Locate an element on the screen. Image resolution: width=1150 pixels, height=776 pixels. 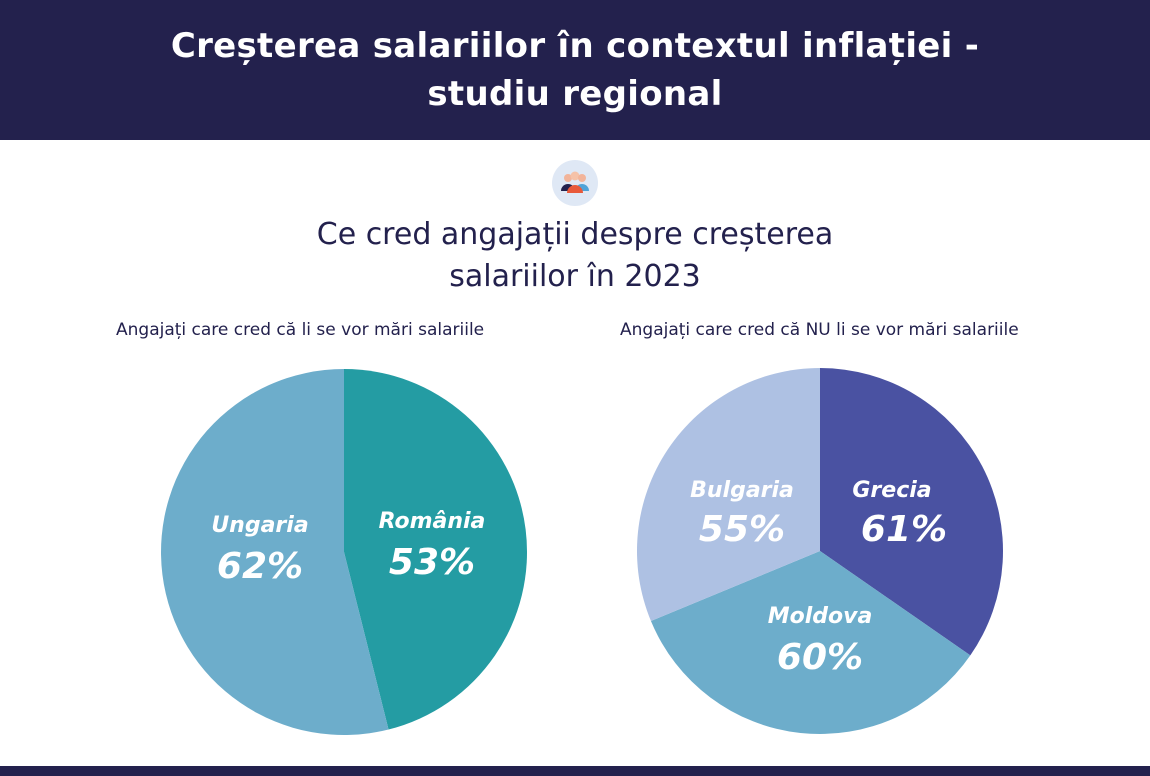
slice-name-moldova: Moldova is located at coordinates (820, 616).